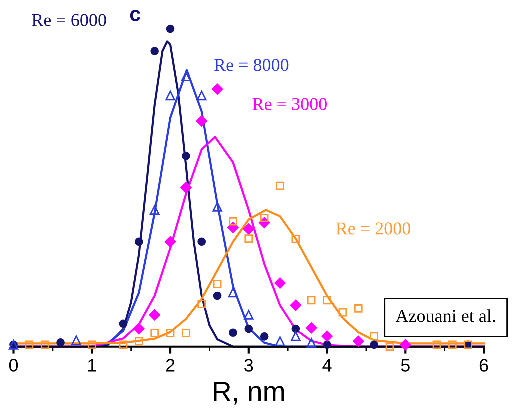 This screenshot has width=529, height=410. I want to click on text: c, so click(135, 16).